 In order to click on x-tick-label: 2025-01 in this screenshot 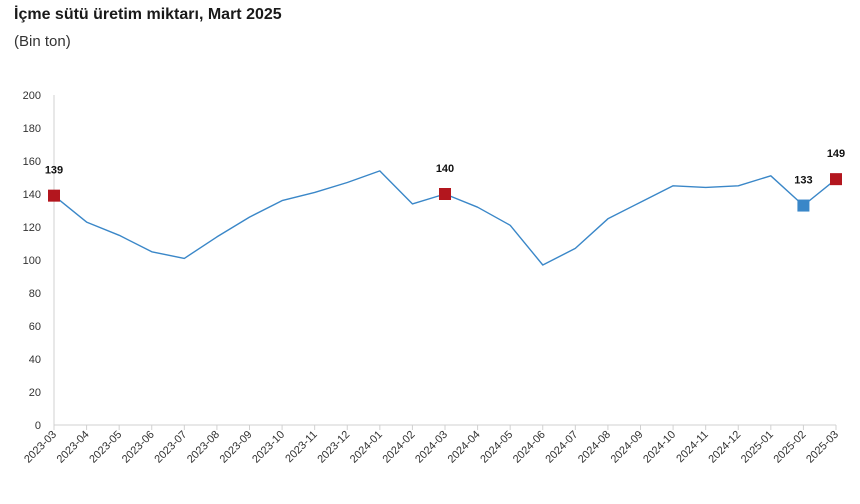, I will do `click(757, 447)`.